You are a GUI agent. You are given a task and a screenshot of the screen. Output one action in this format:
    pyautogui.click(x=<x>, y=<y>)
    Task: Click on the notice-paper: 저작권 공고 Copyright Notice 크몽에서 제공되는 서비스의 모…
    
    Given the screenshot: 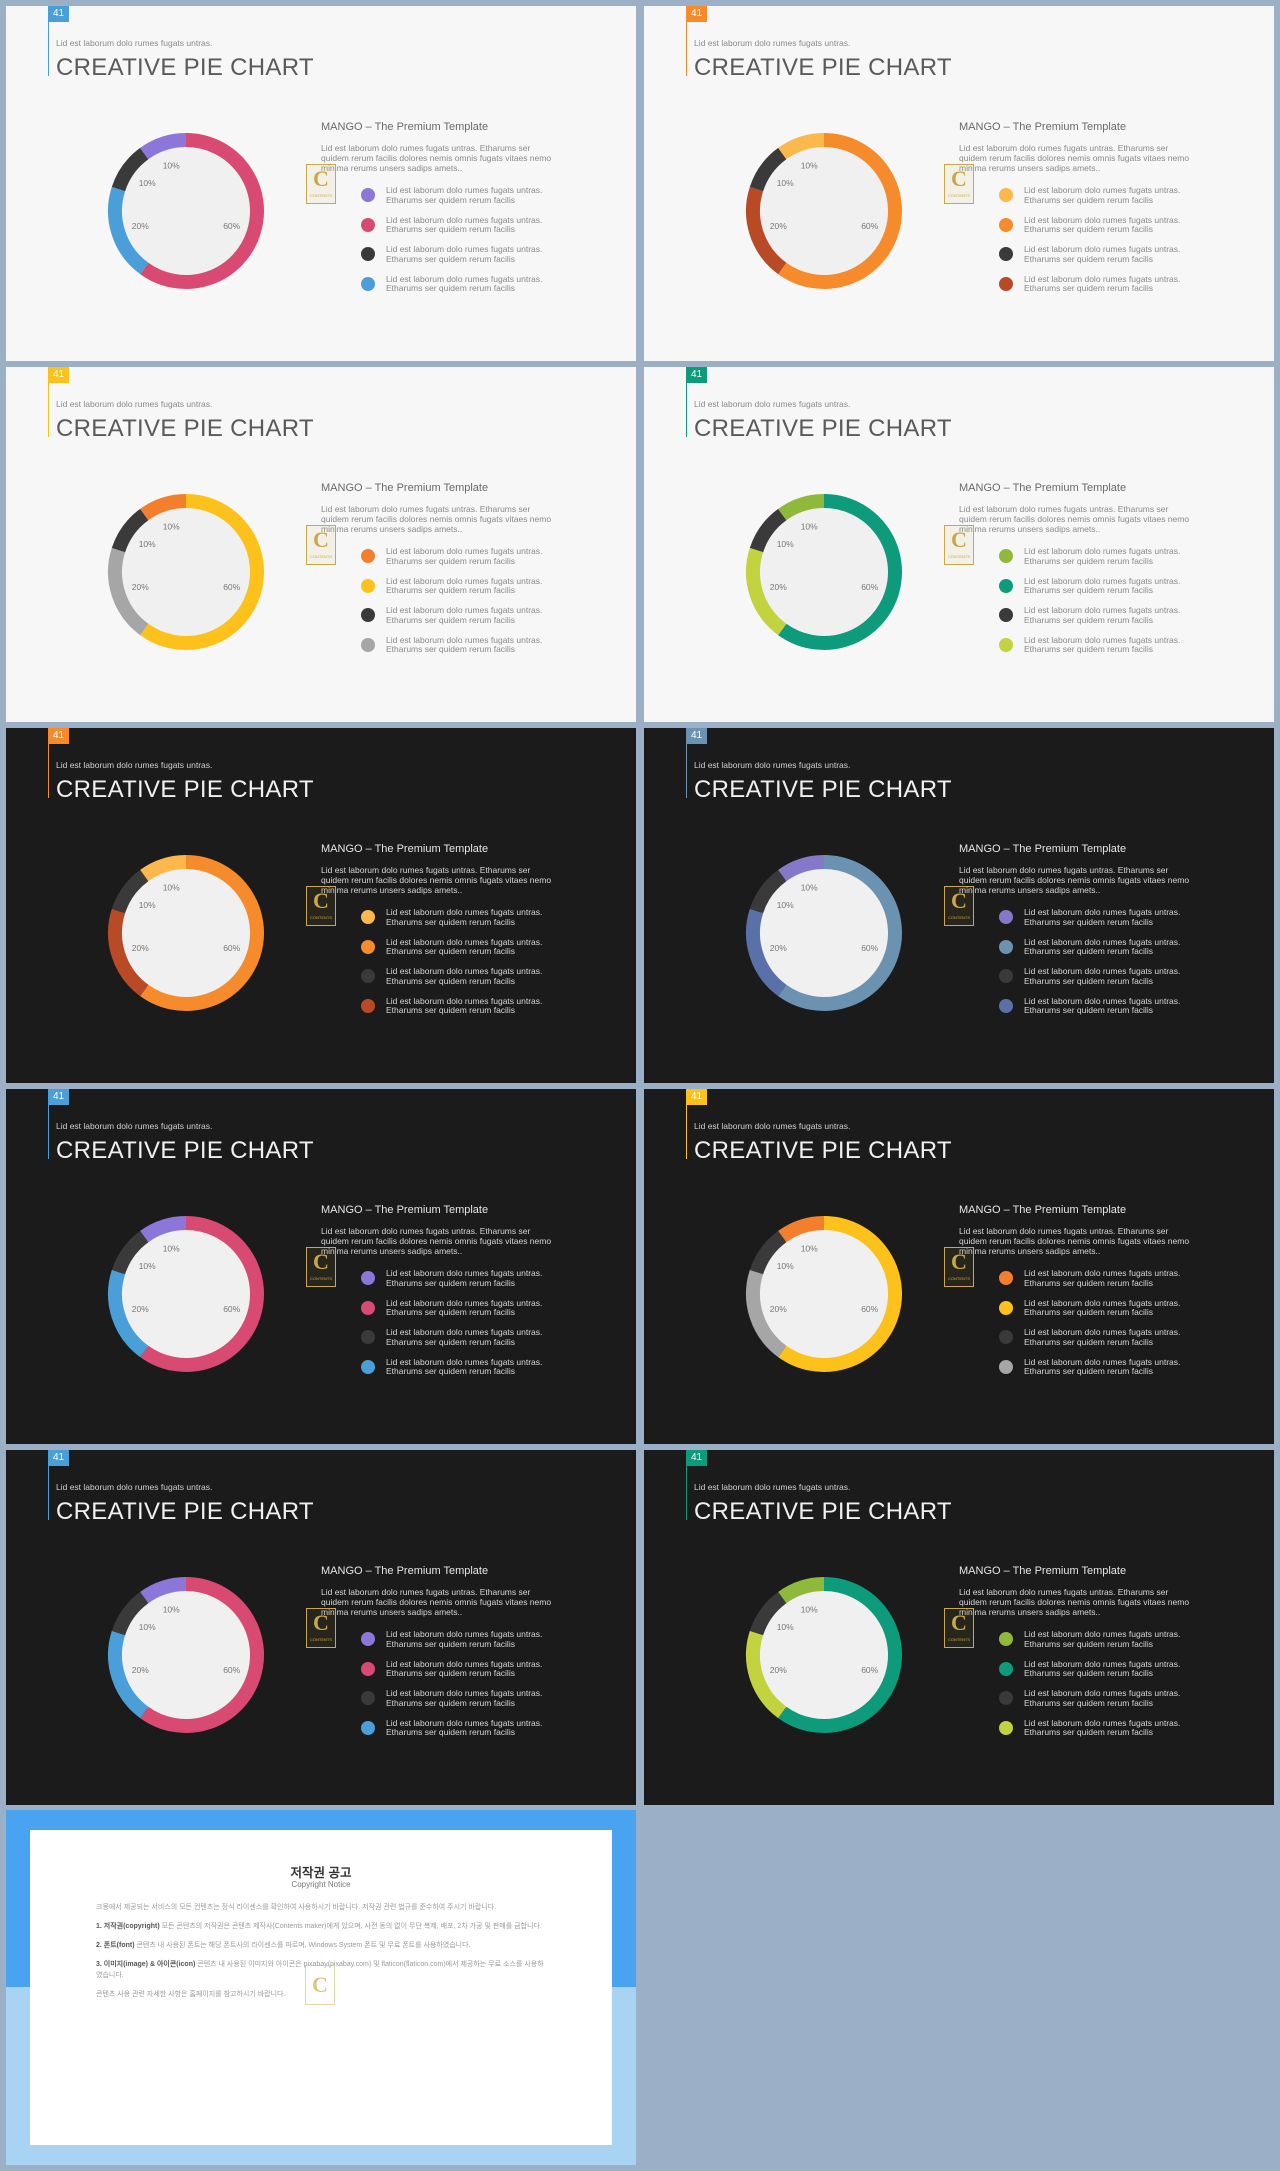 What is the action you would take?
    pyautogui.click(x=321, y=1987)
    